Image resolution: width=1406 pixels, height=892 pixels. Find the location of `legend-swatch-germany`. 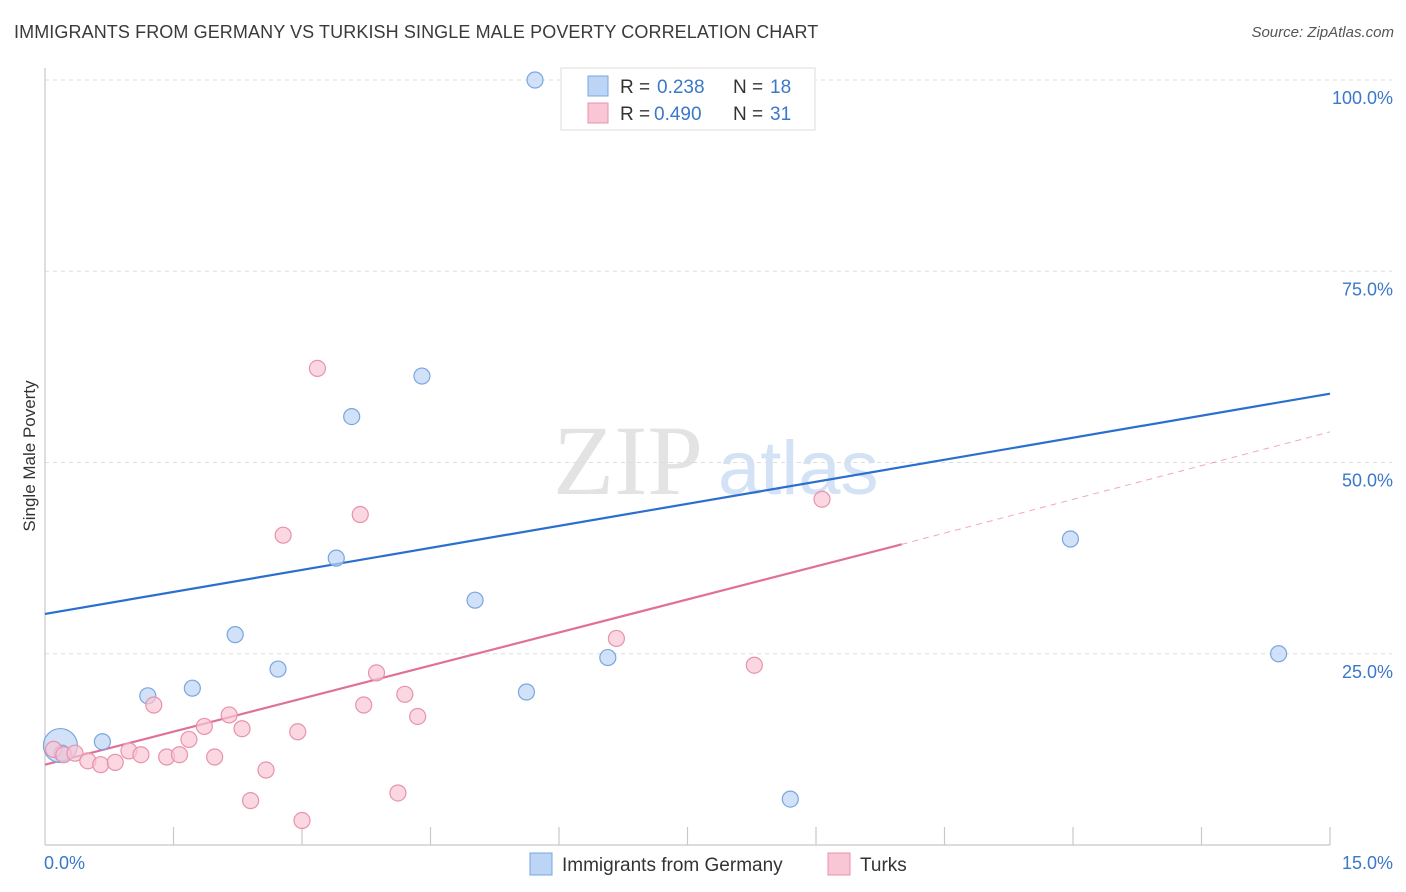

legend-swatch-germany is located at coordinates (598, 86).